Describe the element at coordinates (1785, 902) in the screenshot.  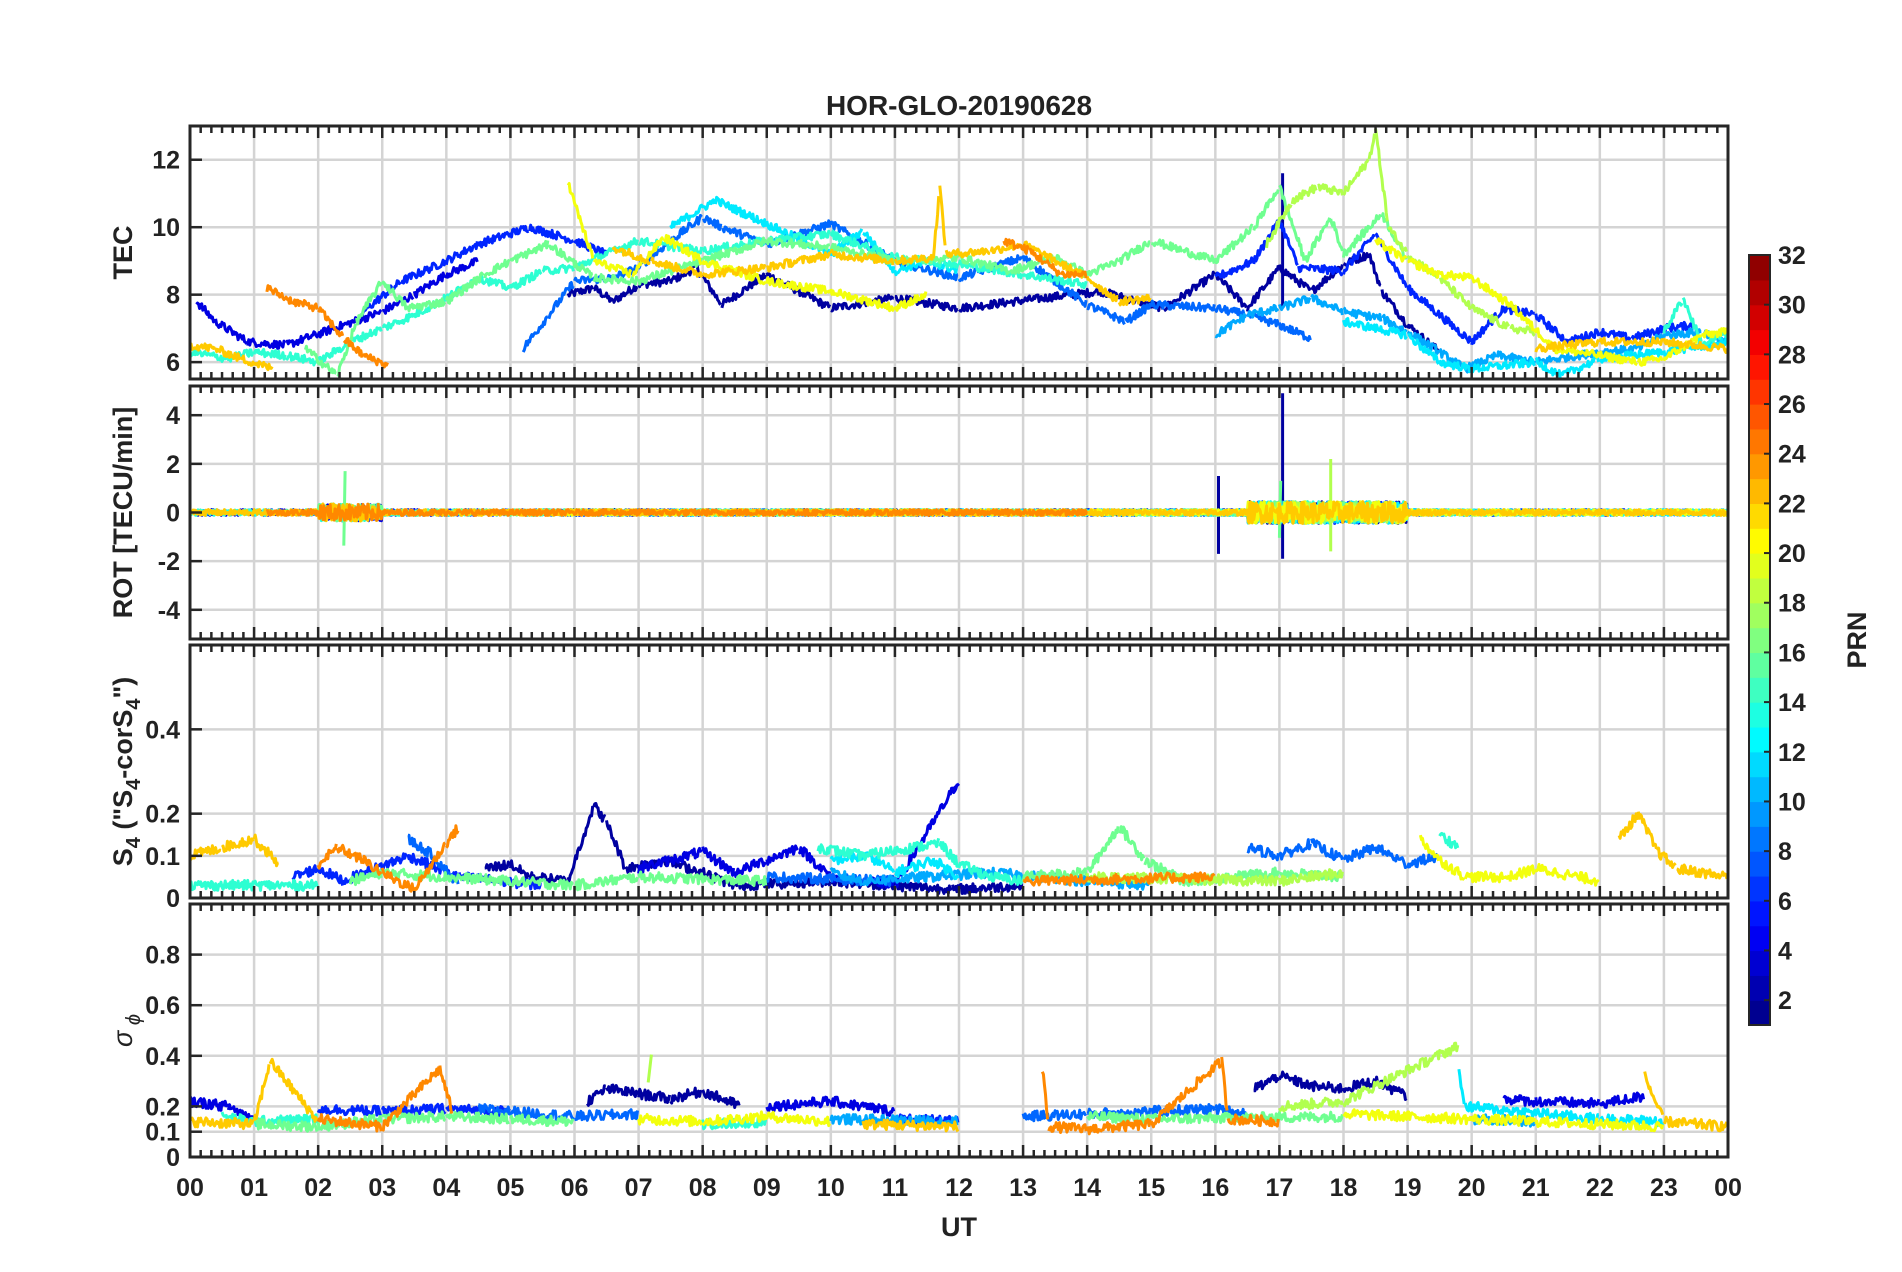
I see `colorbar-tick-label: 6` at that location.